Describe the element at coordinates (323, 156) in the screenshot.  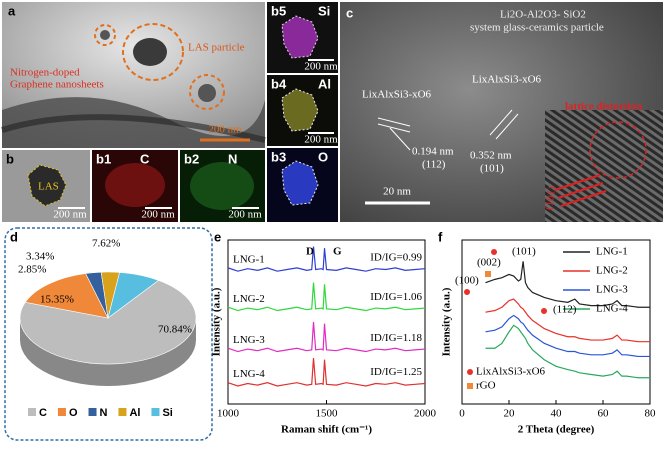
I see `element-label: O` at that location.